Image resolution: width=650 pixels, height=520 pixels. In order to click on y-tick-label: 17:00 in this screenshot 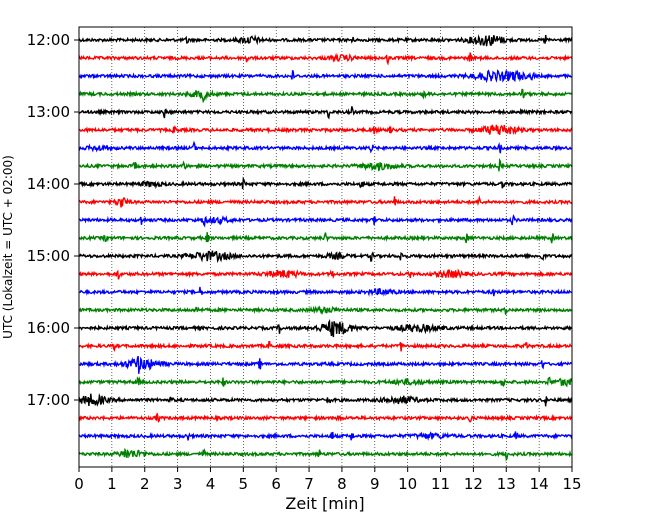, I will do `click(48, 400)`.